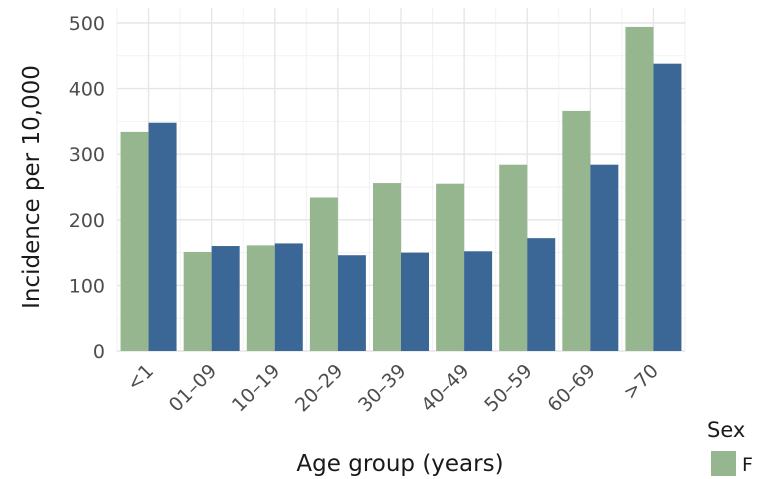 This screenshot has height=479, width=763. I want to click on y-tick-label: 100, so click(87, 286).